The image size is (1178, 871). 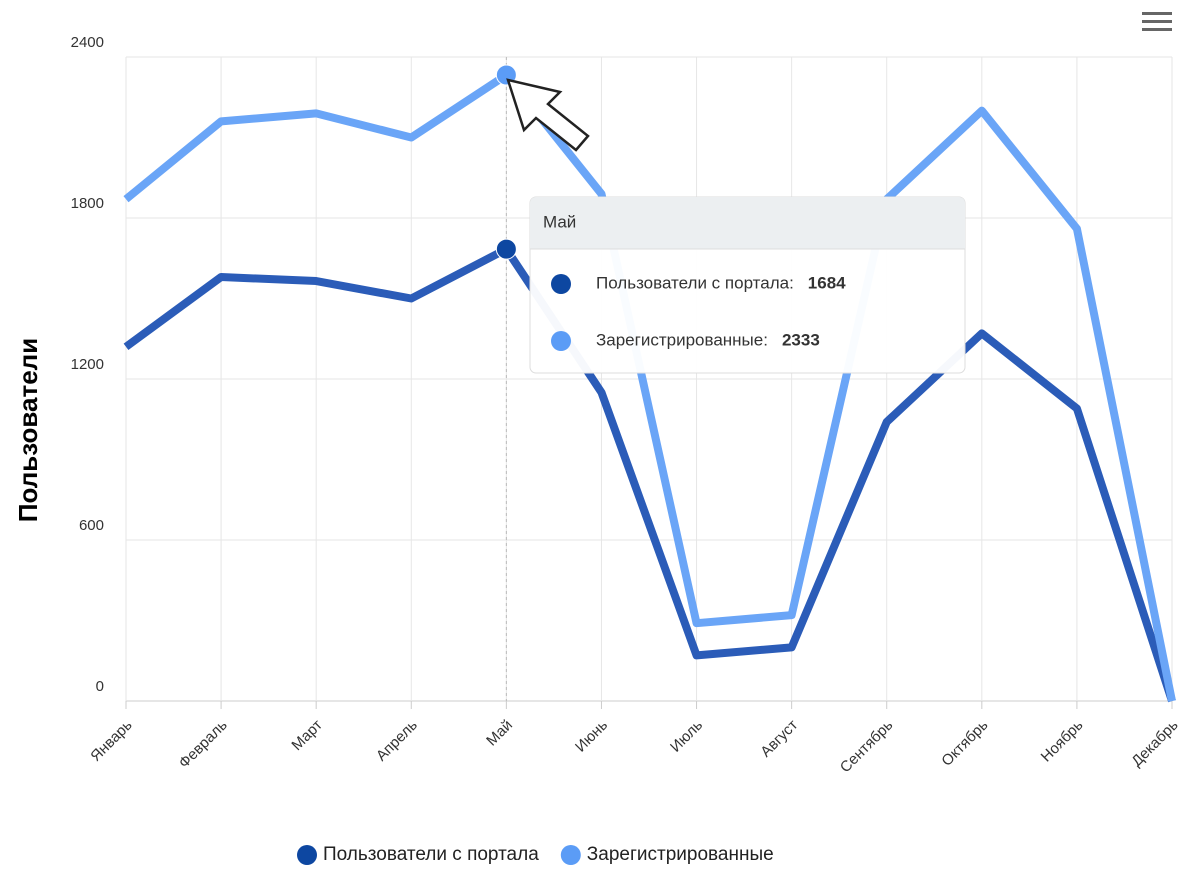 I want to click on x-tick-label: Сентябрь, so click(x=867, y=746).